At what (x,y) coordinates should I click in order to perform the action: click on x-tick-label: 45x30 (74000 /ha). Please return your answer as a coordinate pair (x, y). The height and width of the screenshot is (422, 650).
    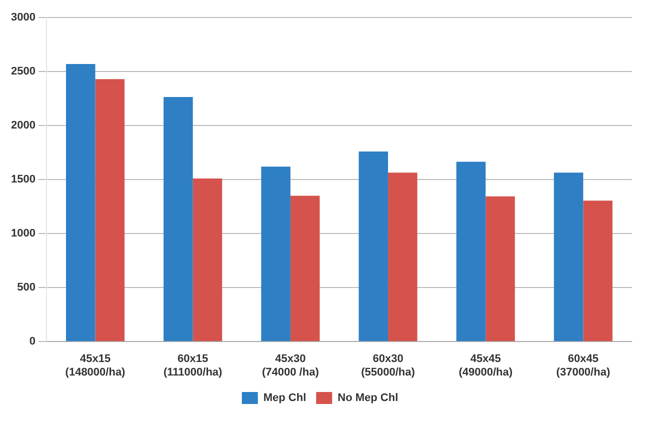
    Looking at the image, I should click on (291, 365).